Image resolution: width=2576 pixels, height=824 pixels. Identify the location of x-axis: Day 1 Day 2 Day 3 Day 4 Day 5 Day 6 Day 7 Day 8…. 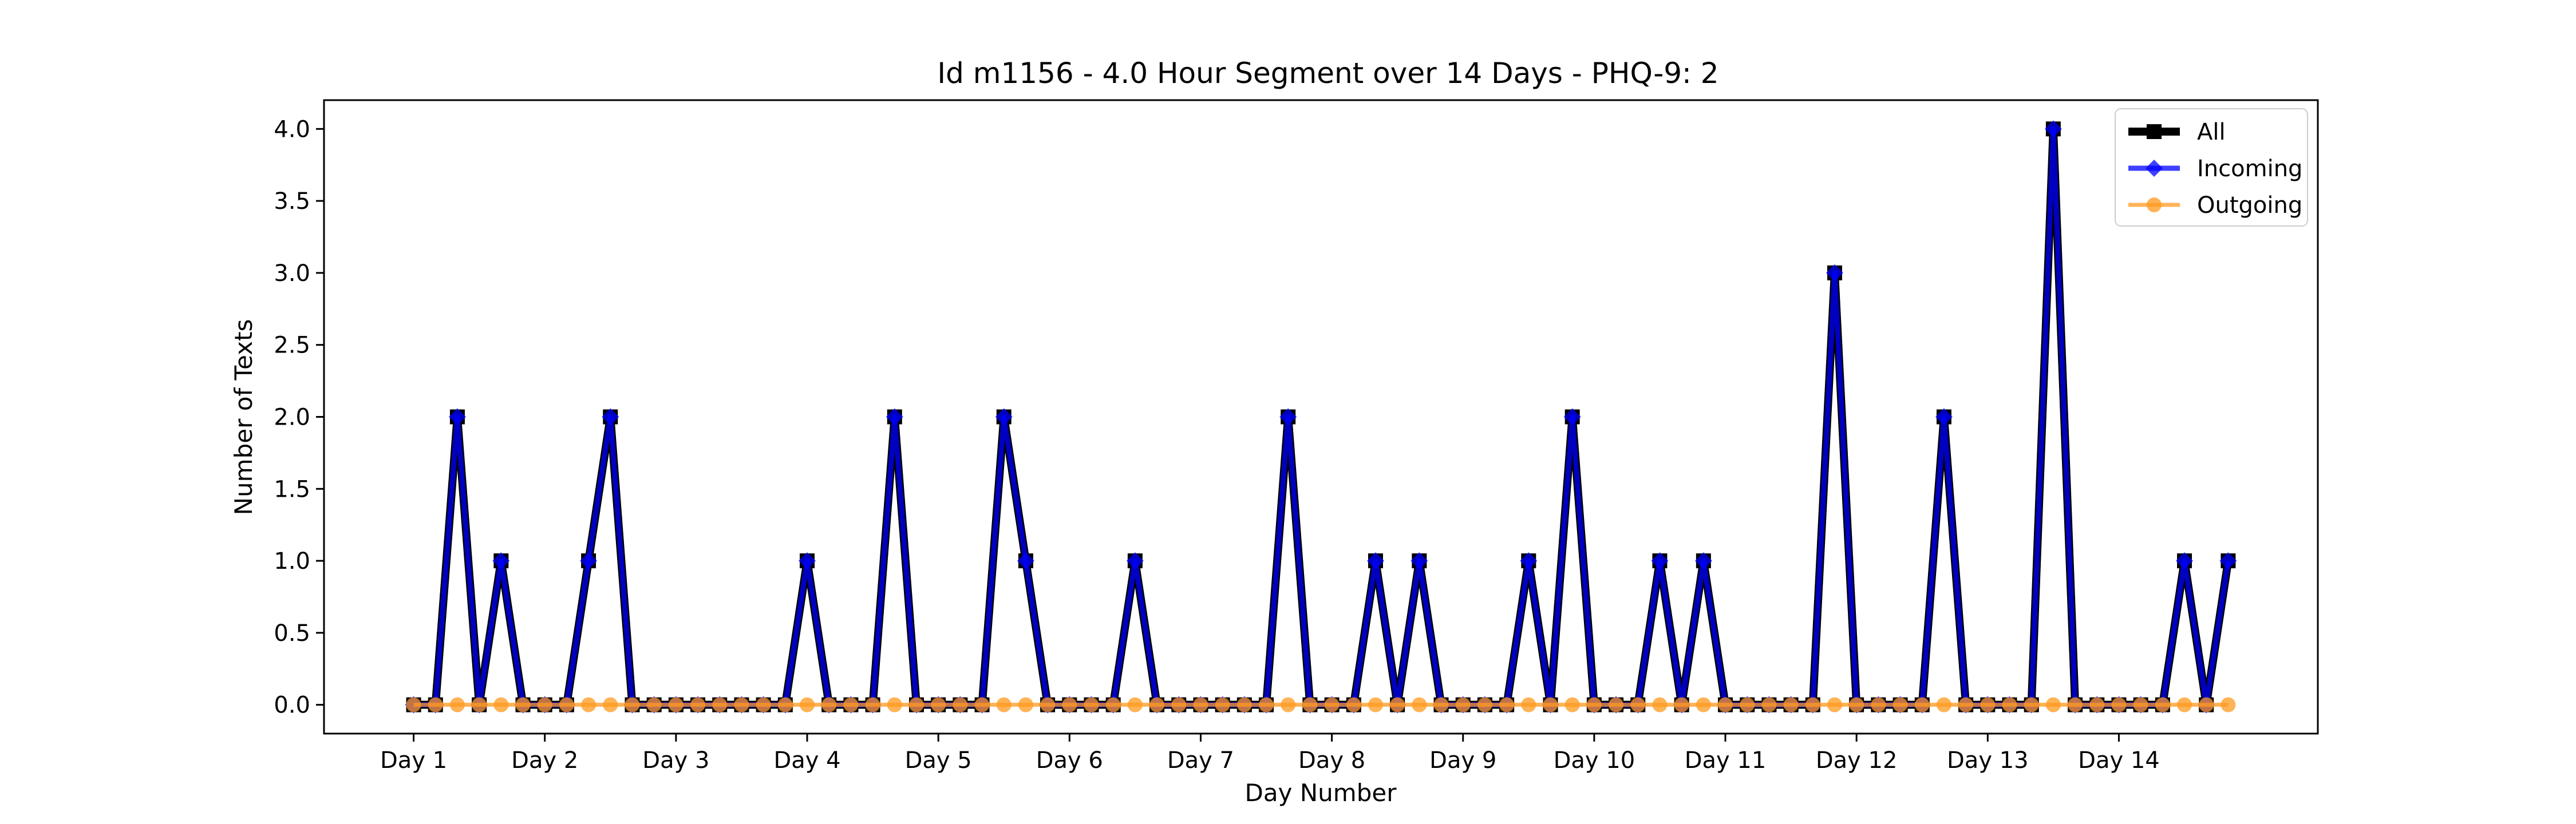
(1270, 754).